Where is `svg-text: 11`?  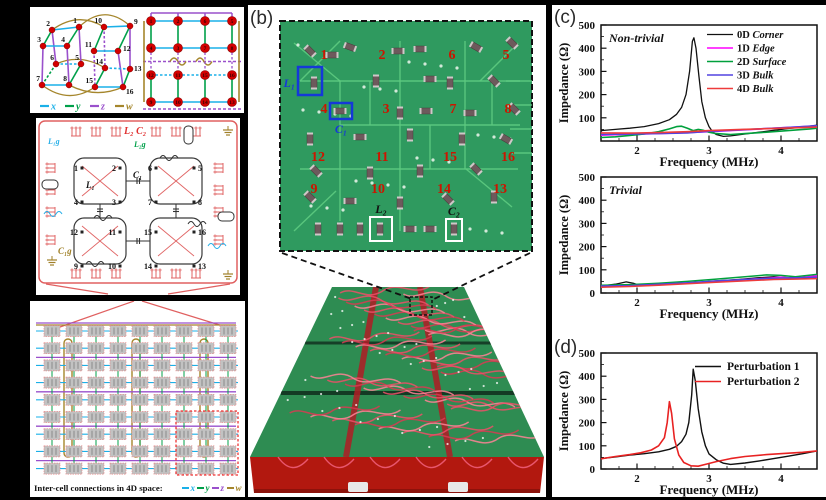 svg-text: 11 is located at coordinates (112, 232).